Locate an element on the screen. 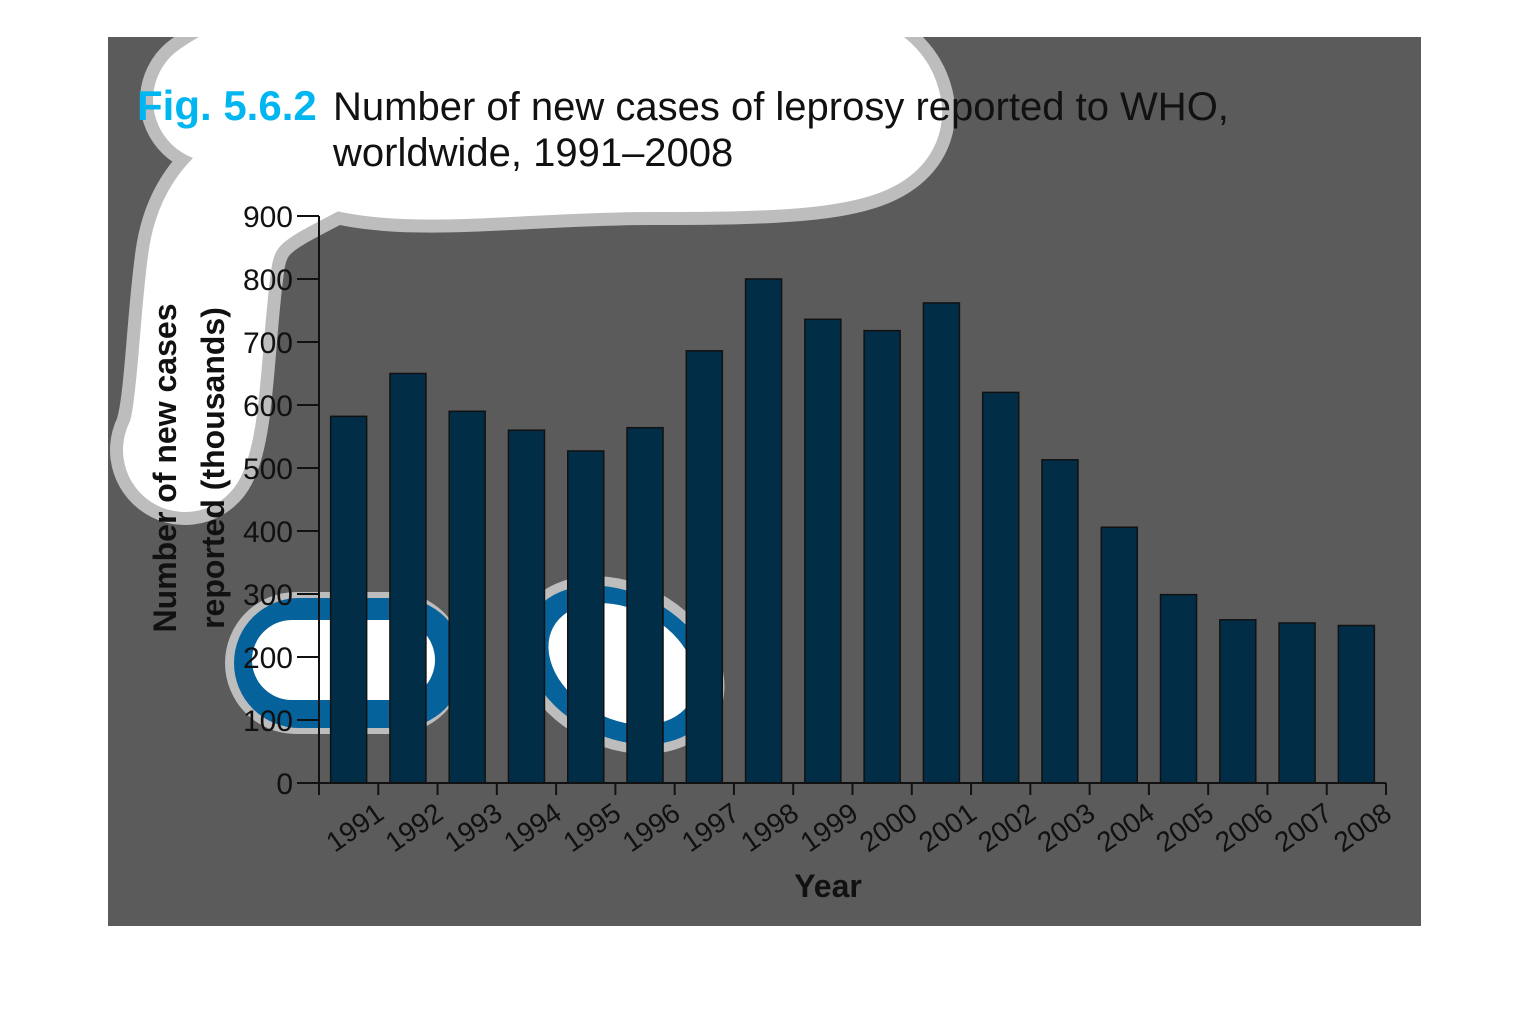  y-tick-label: 300 is located at coordinates (268, 595).